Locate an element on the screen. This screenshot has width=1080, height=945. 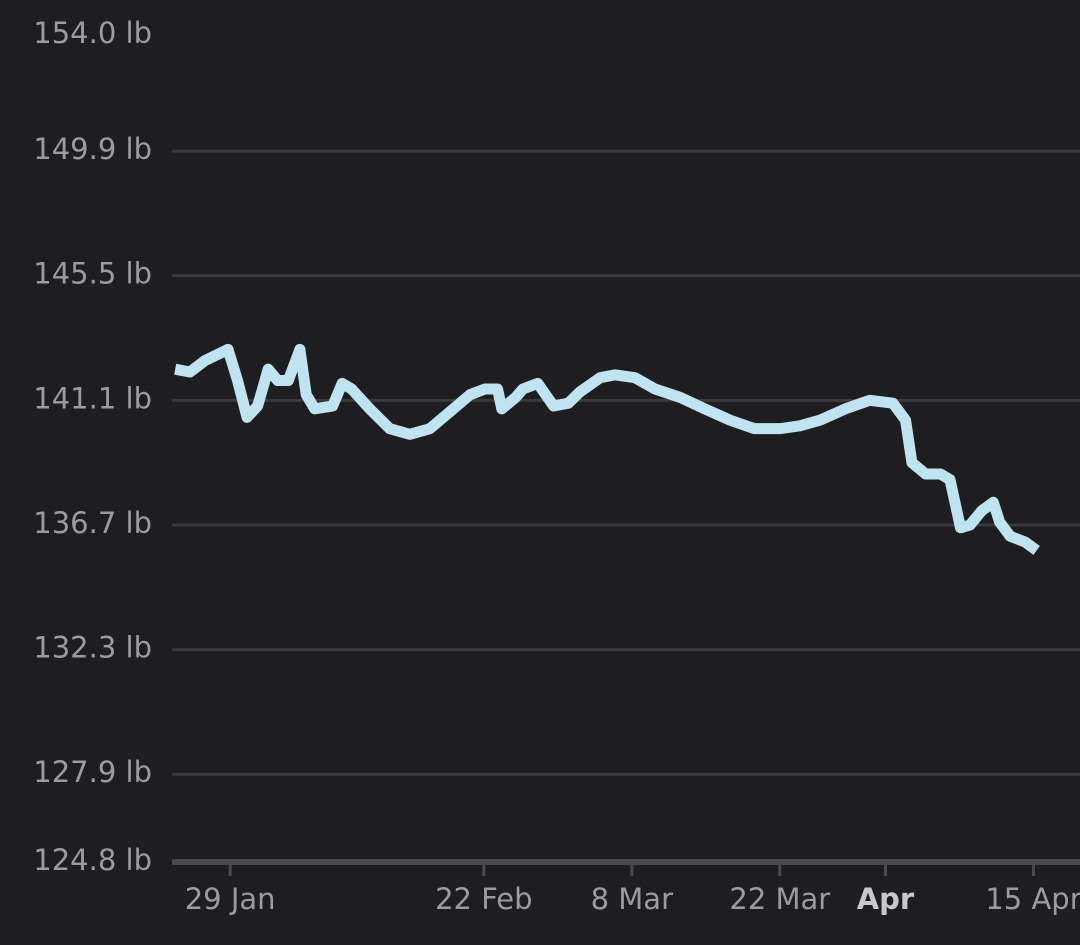
x-tick-label: 22 Mar is located at coordinates (779, 899).